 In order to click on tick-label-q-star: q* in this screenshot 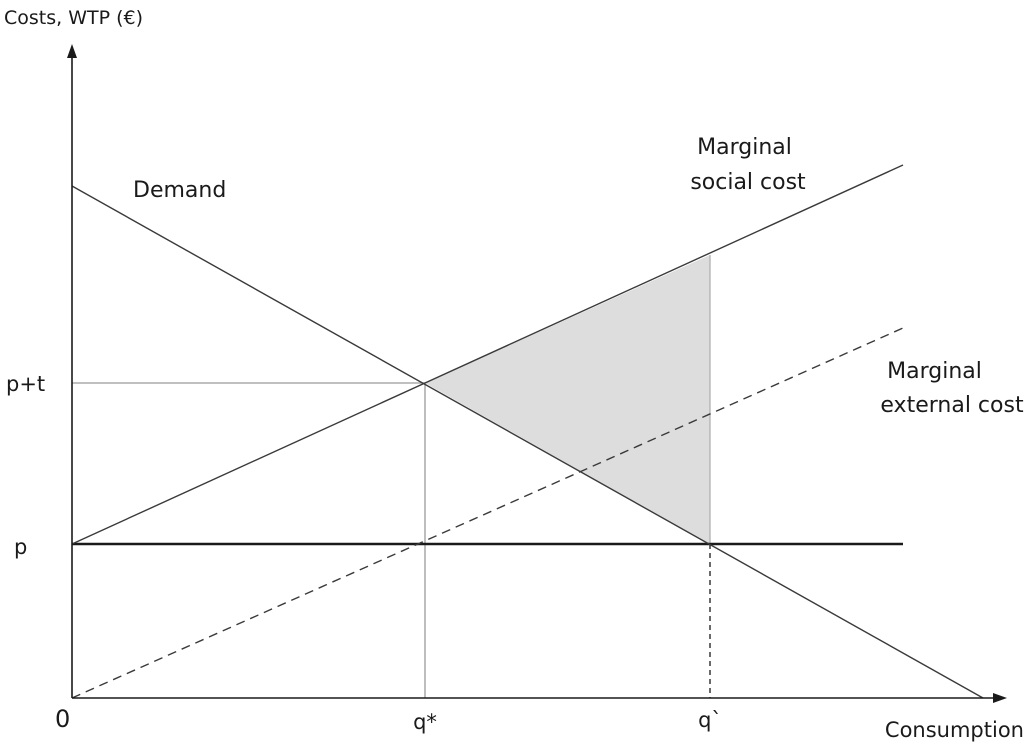, I will do `click(425, 722)`.